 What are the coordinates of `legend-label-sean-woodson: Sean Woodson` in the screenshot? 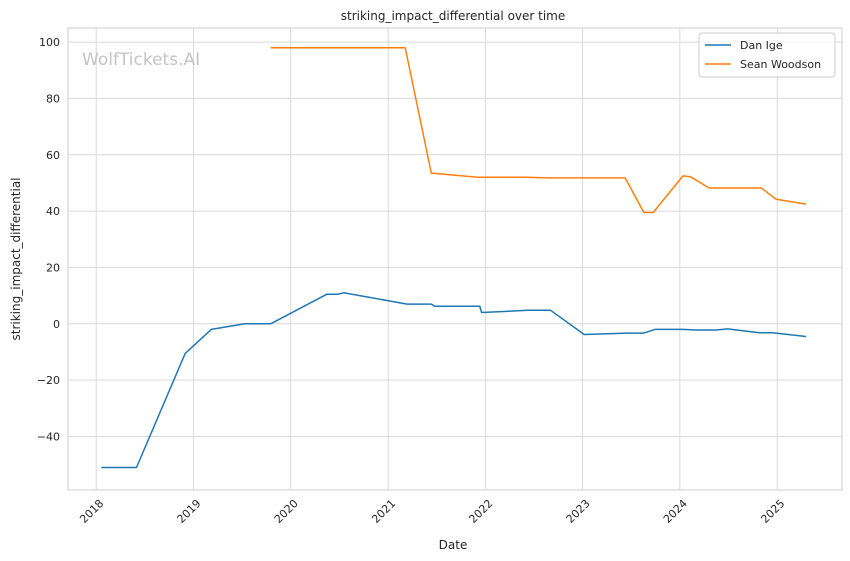 It's located at (780, 64).